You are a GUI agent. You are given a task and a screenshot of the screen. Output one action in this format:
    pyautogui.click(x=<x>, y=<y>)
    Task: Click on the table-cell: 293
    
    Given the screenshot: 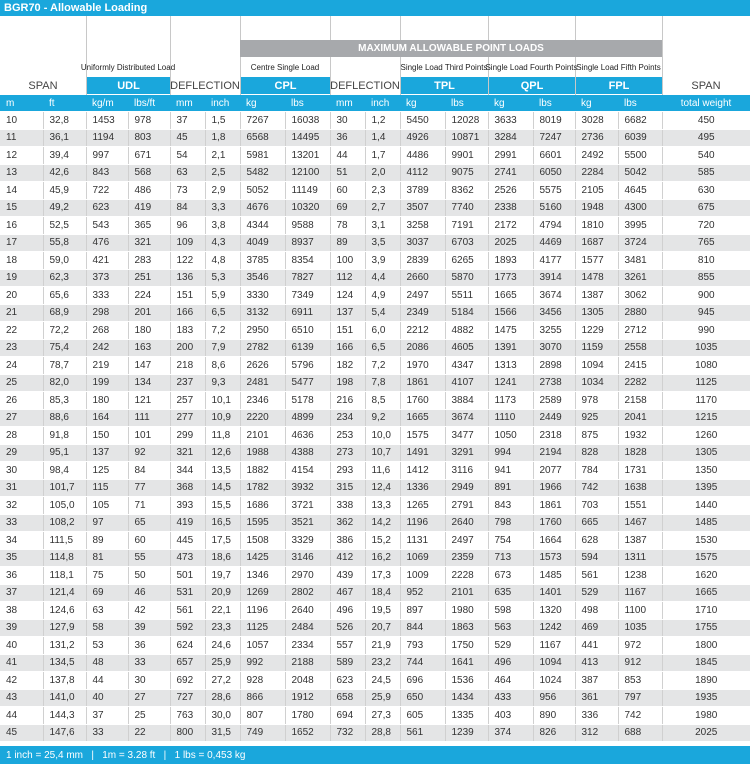 What is the action you would take?
    pyautogui.click(x=348, y=470)
    